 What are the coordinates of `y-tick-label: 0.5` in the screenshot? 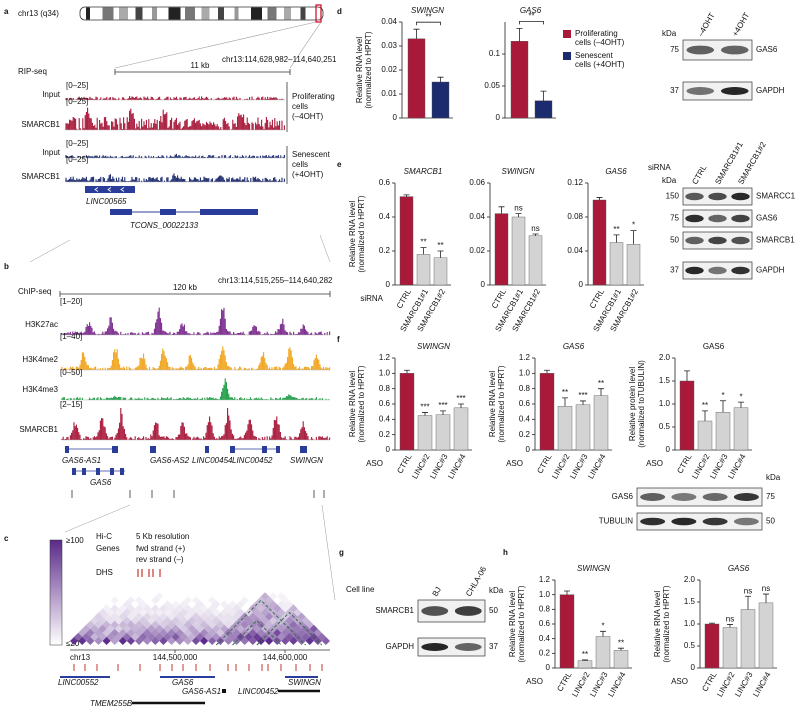 It's located at (690, 645).